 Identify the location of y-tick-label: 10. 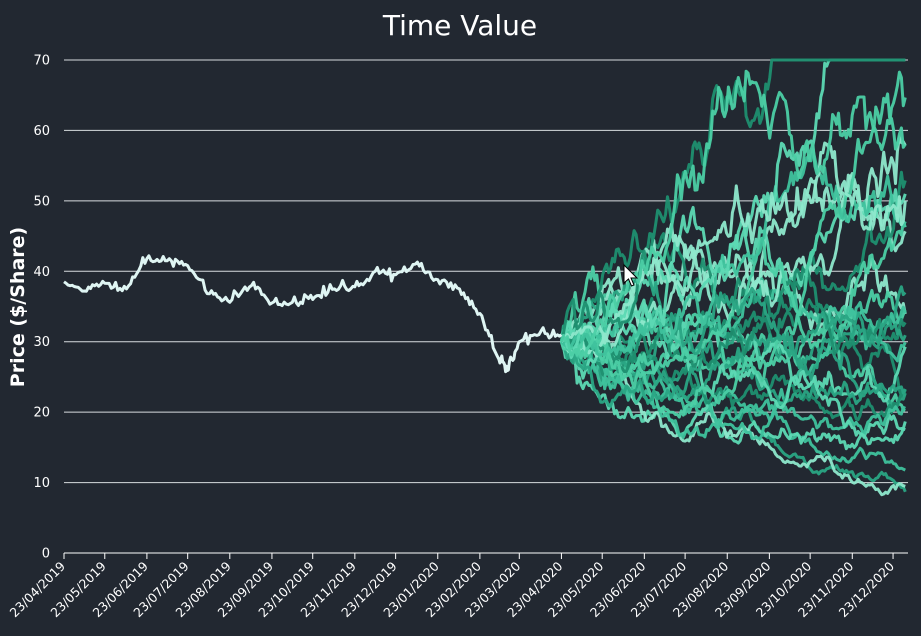
(41, 483).